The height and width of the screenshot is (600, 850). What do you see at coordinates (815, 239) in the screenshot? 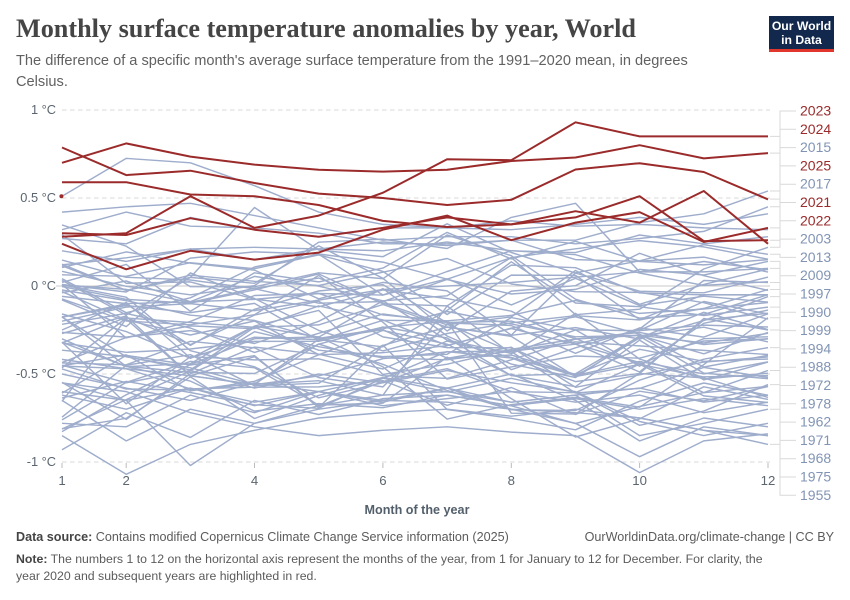
I see `svg-text: 2003` at bounding box center [815, 239].